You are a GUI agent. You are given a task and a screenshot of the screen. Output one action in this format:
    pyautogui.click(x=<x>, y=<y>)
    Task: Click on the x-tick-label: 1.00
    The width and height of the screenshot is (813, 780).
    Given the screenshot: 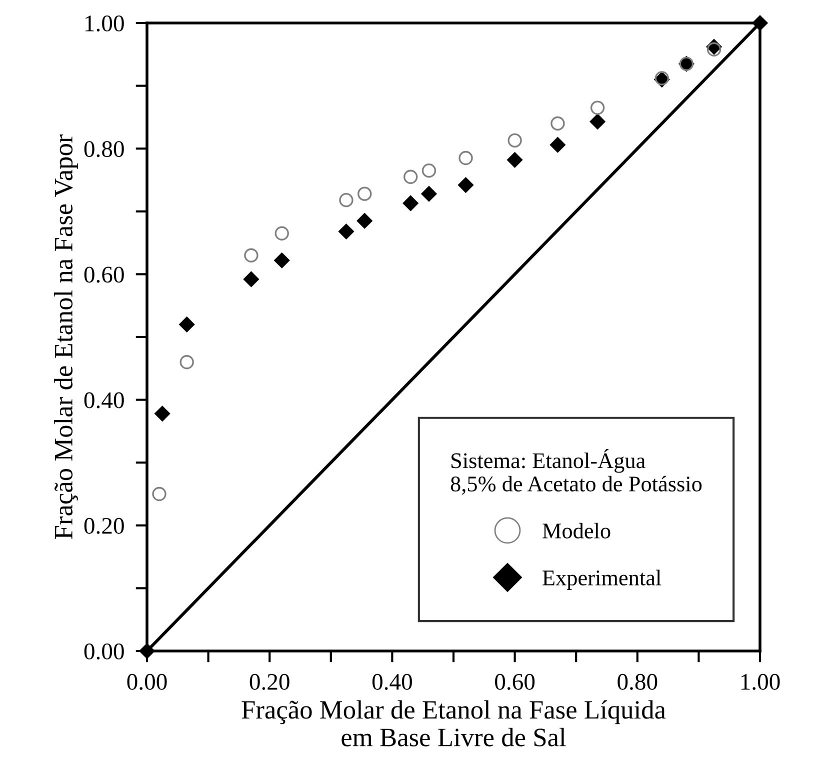 What is the action you would take?
    pyautogui.click(x=760, y=682)
    